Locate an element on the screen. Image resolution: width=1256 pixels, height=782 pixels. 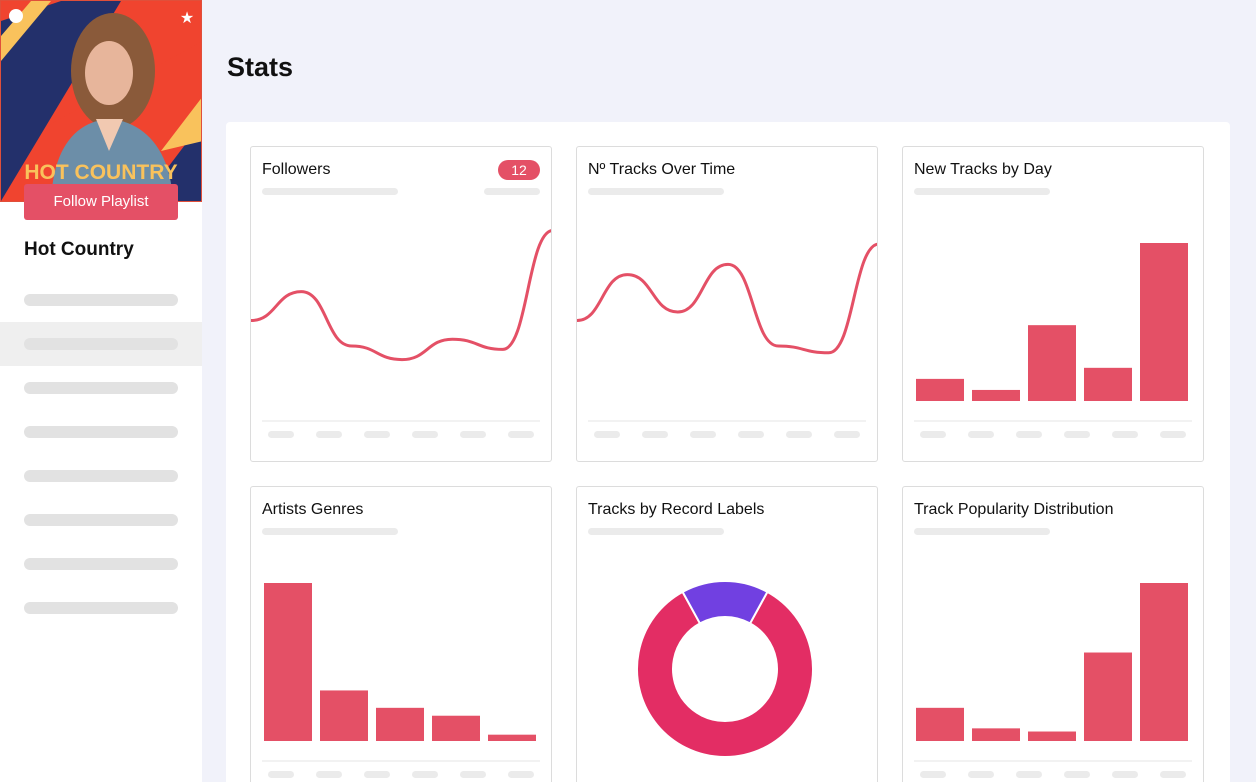
followers-chart is located at coordinates (401, 333).